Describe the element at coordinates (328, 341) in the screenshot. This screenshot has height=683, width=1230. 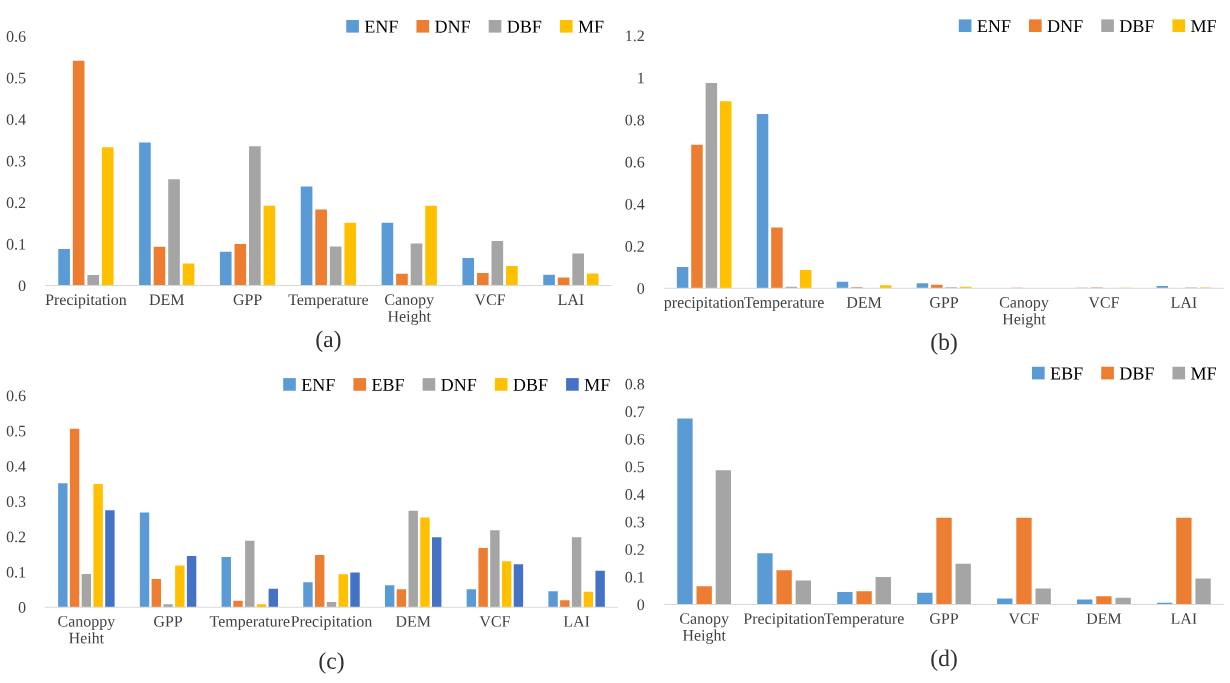
I see `x-axis-title: (a)` at that location.